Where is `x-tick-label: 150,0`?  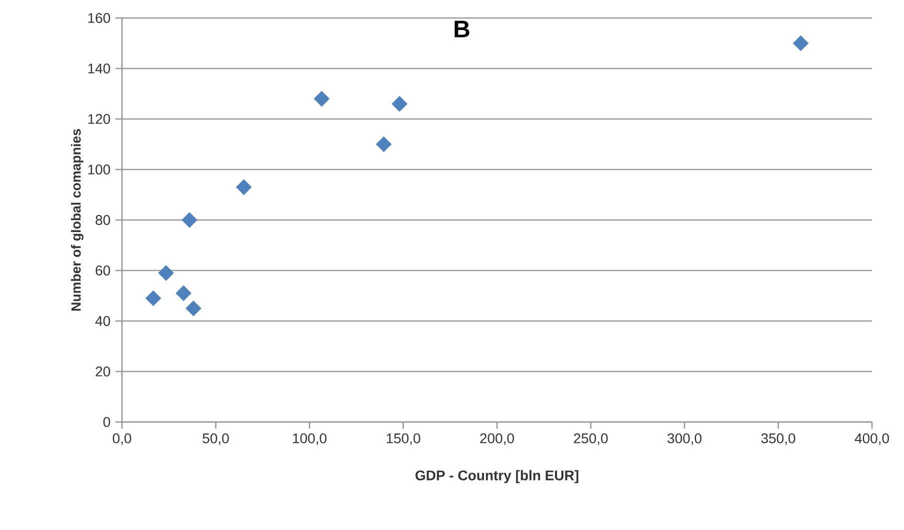 x-tick-label: 150,0 is located at coordinates (403, 439).